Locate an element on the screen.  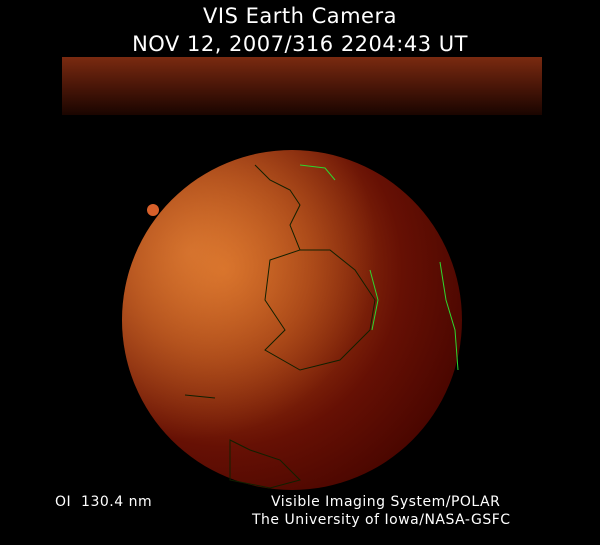
institution-credit: The University of Iowa/NASA-GSFC is located at coordinates (381, 520).